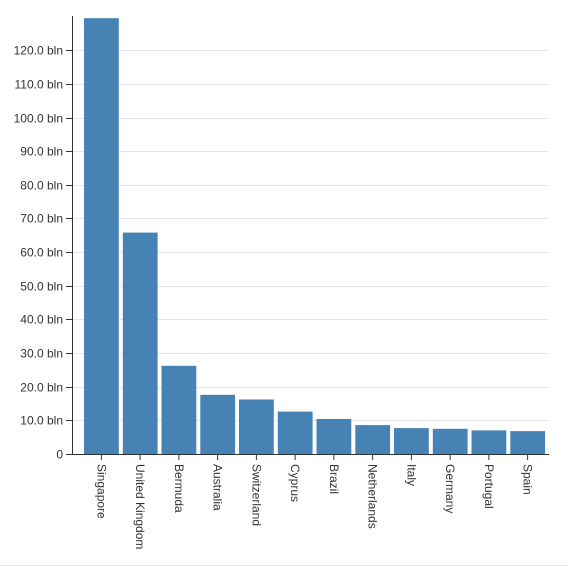 The image size is (568, 567). What do you see at coordinates (295, 432) in the screenshot?
I see `bar-cyprus` at bounding box center [295, 432].